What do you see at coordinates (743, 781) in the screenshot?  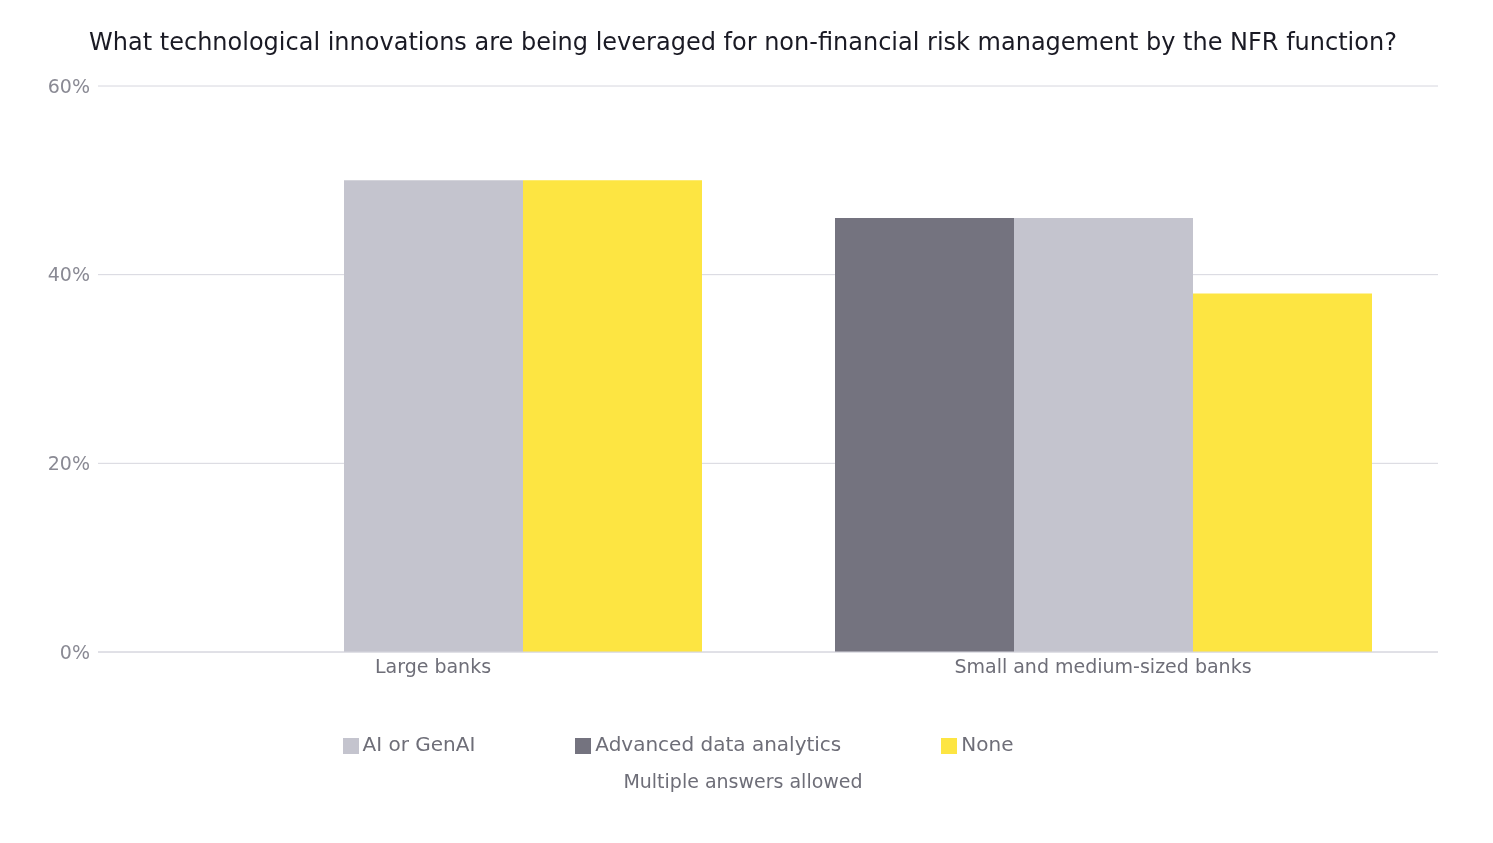 I see `text: Multiple answers allowed` at bounding box center [743, 781].